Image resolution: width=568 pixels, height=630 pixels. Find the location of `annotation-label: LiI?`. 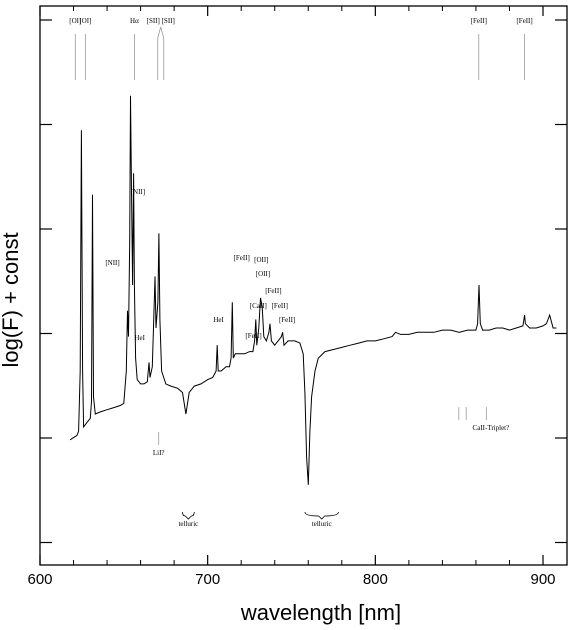

annotation-label: LiI? is located at coordinates (159, 453).